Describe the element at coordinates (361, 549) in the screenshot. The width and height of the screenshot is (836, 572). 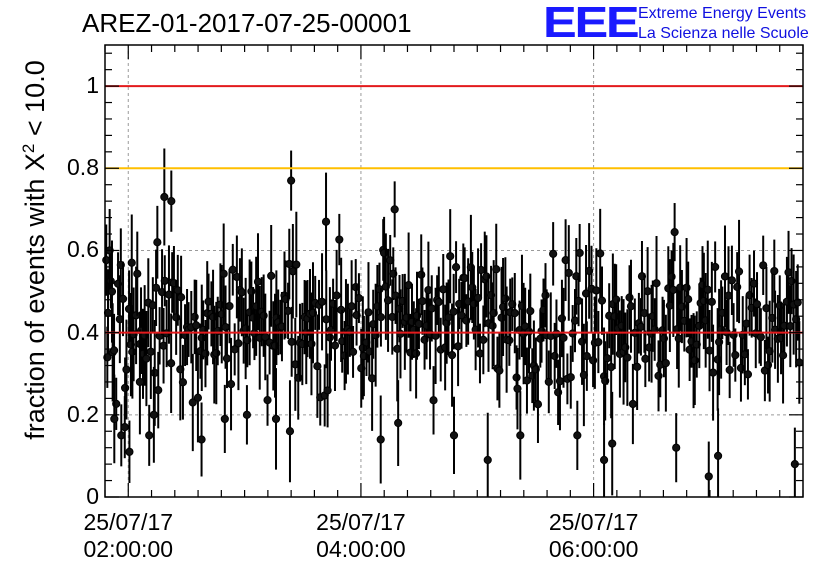
I see `x-tick-time: 04:00:00` at that location.